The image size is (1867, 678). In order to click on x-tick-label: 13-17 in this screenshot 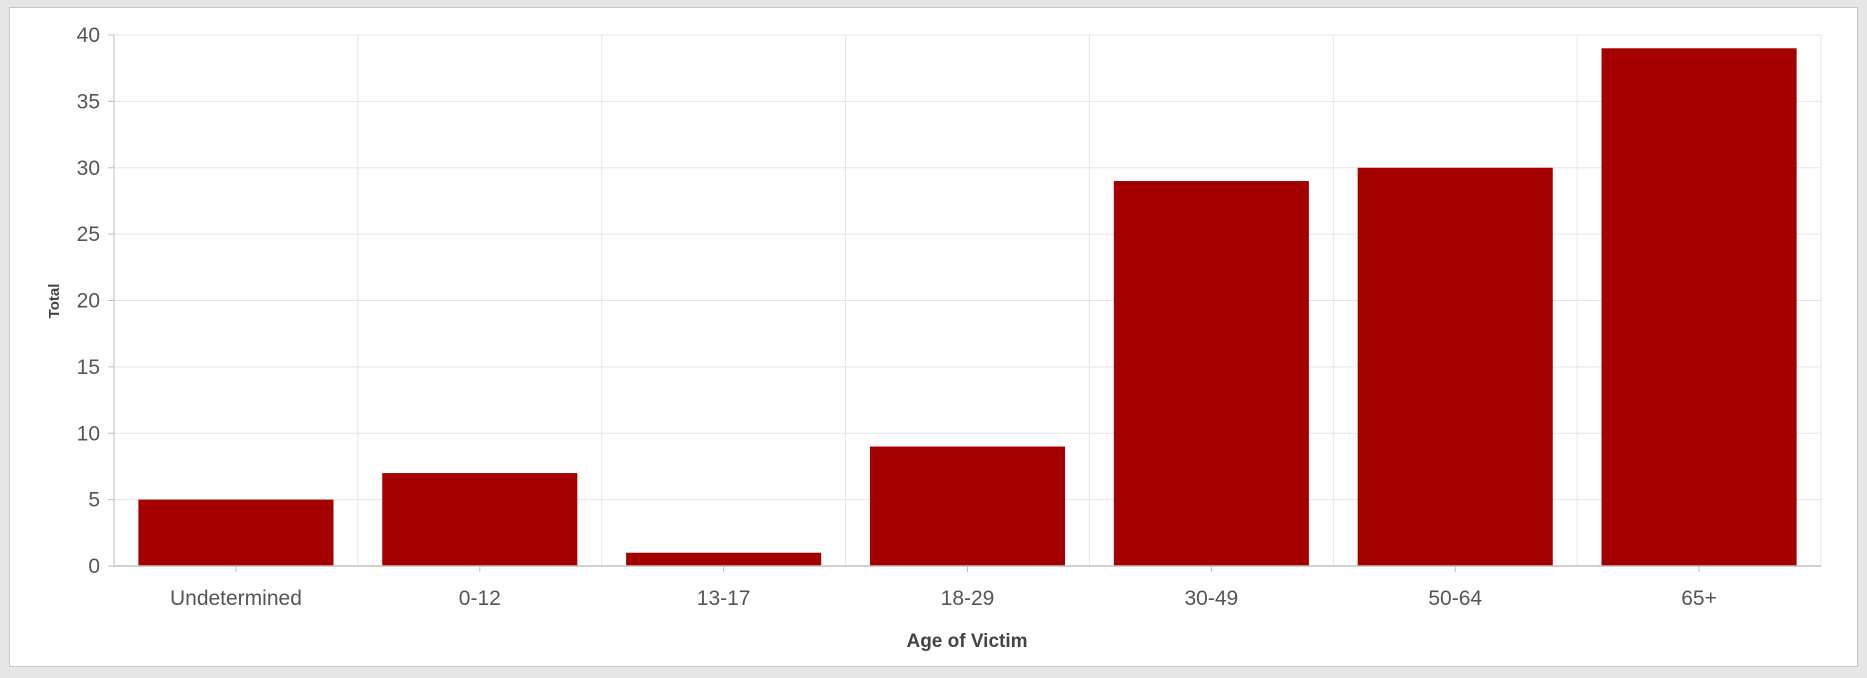, I will do `click(724, 598)`.